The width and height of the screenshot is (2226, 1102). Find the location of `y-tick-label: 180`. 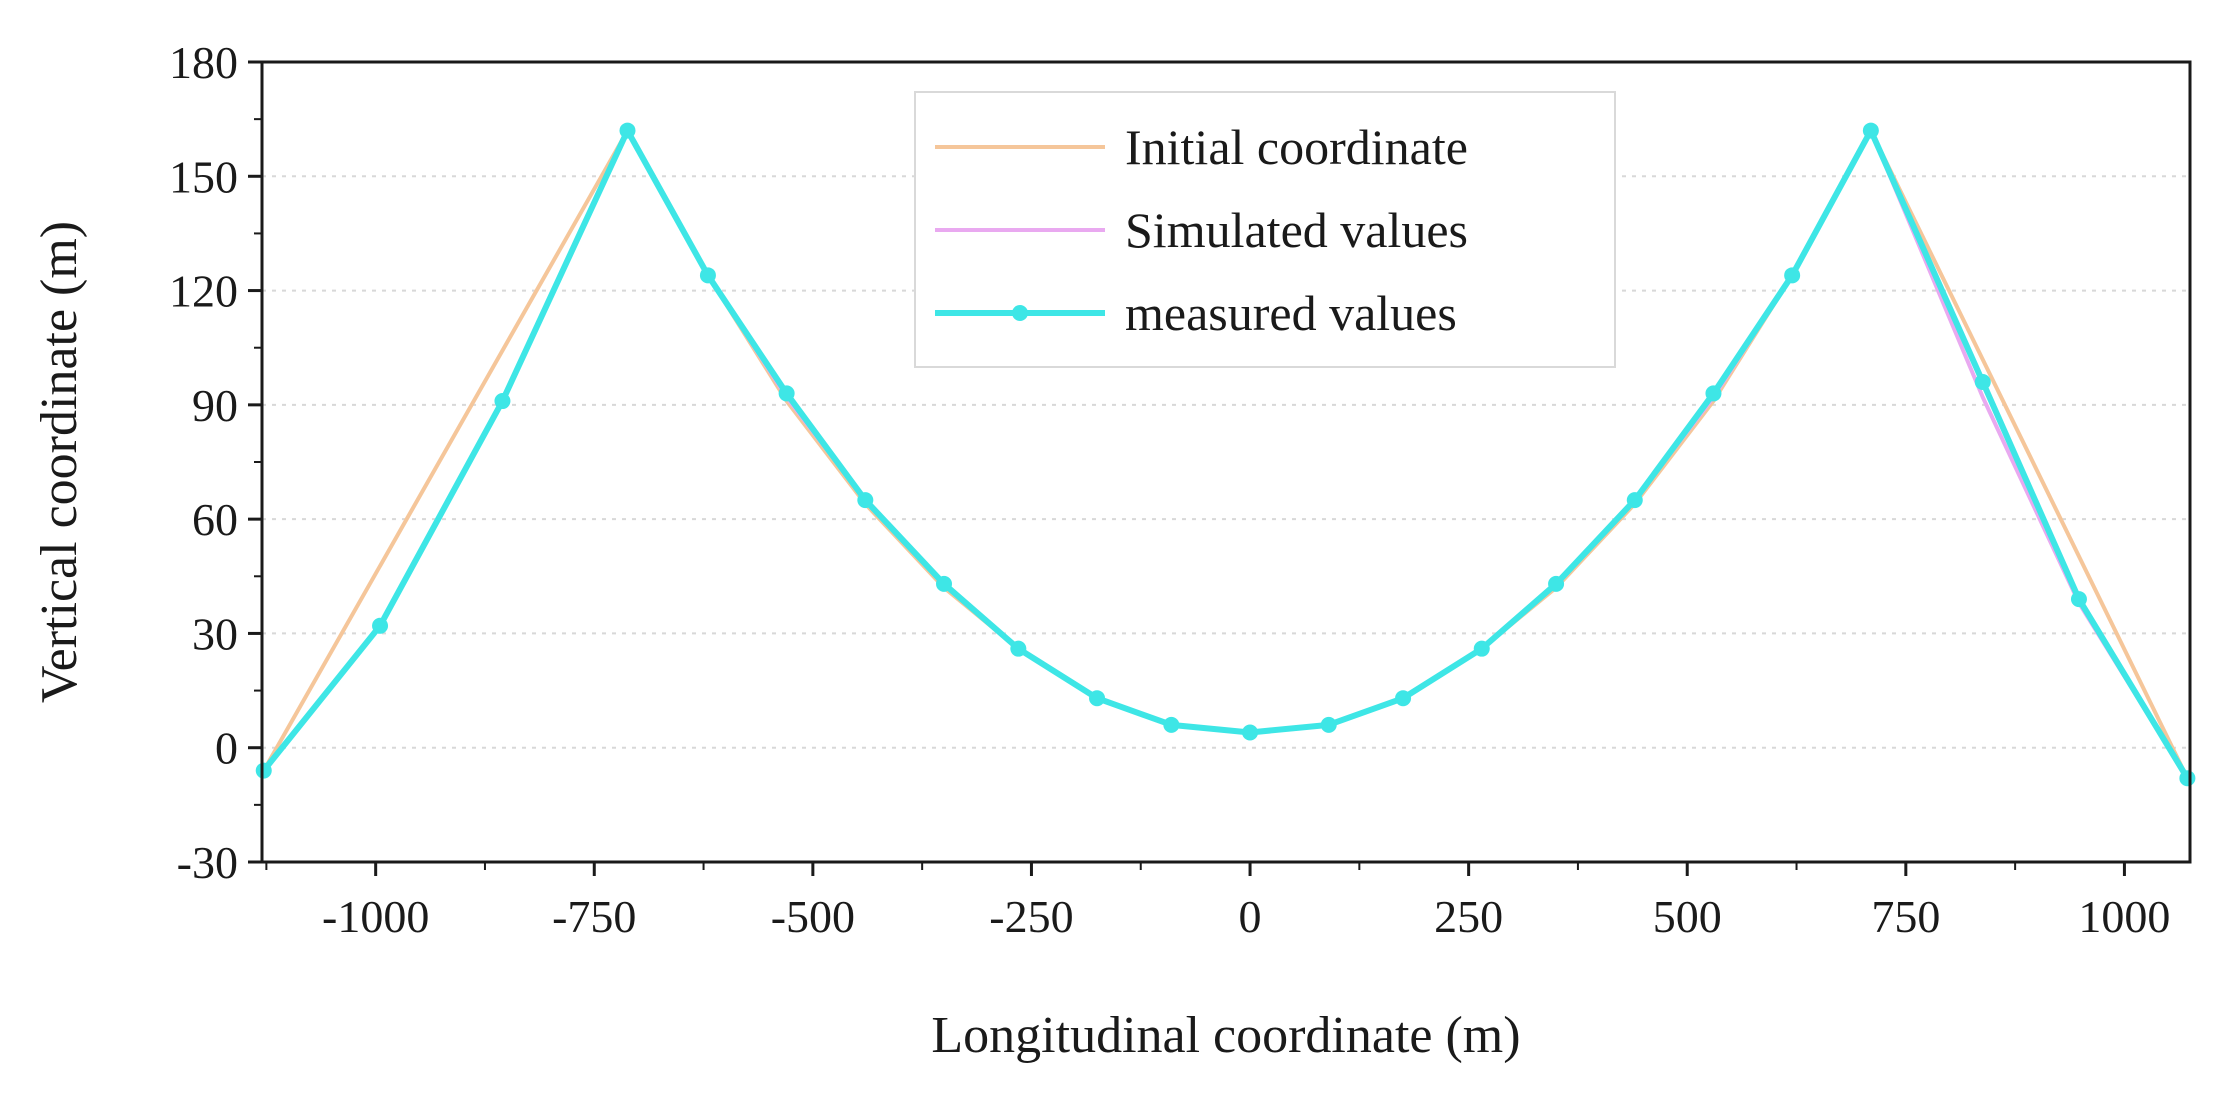

y-tick-label: 180 is located at coordinates (203, 62).